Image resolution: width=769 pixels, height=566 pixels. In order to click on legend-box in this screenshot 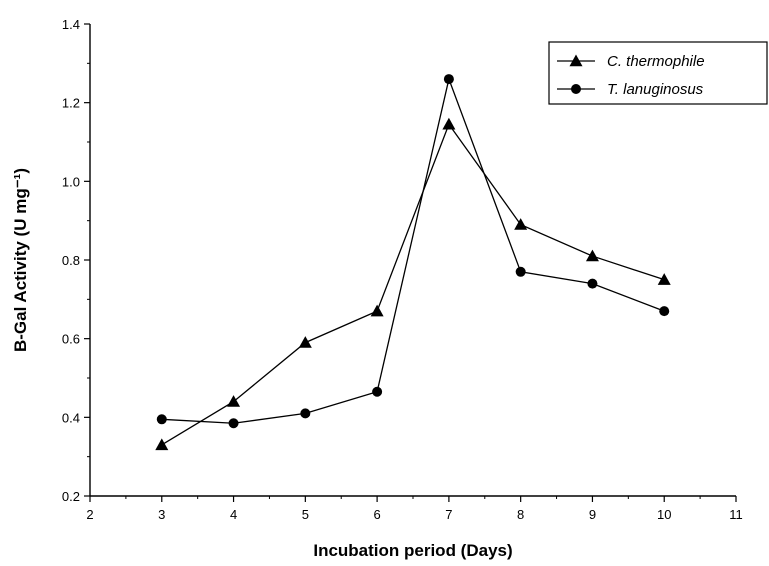, I will do `click(658, 73)`.